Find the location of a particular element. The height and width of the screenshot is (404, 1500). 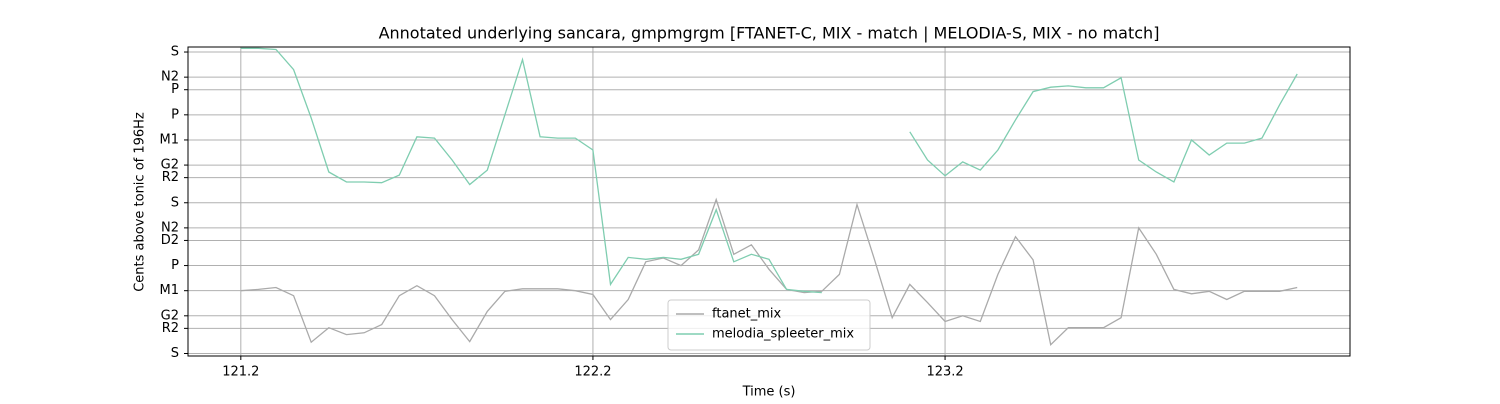

legend-label: ftanet_mix is located at coordinates (747, 314).